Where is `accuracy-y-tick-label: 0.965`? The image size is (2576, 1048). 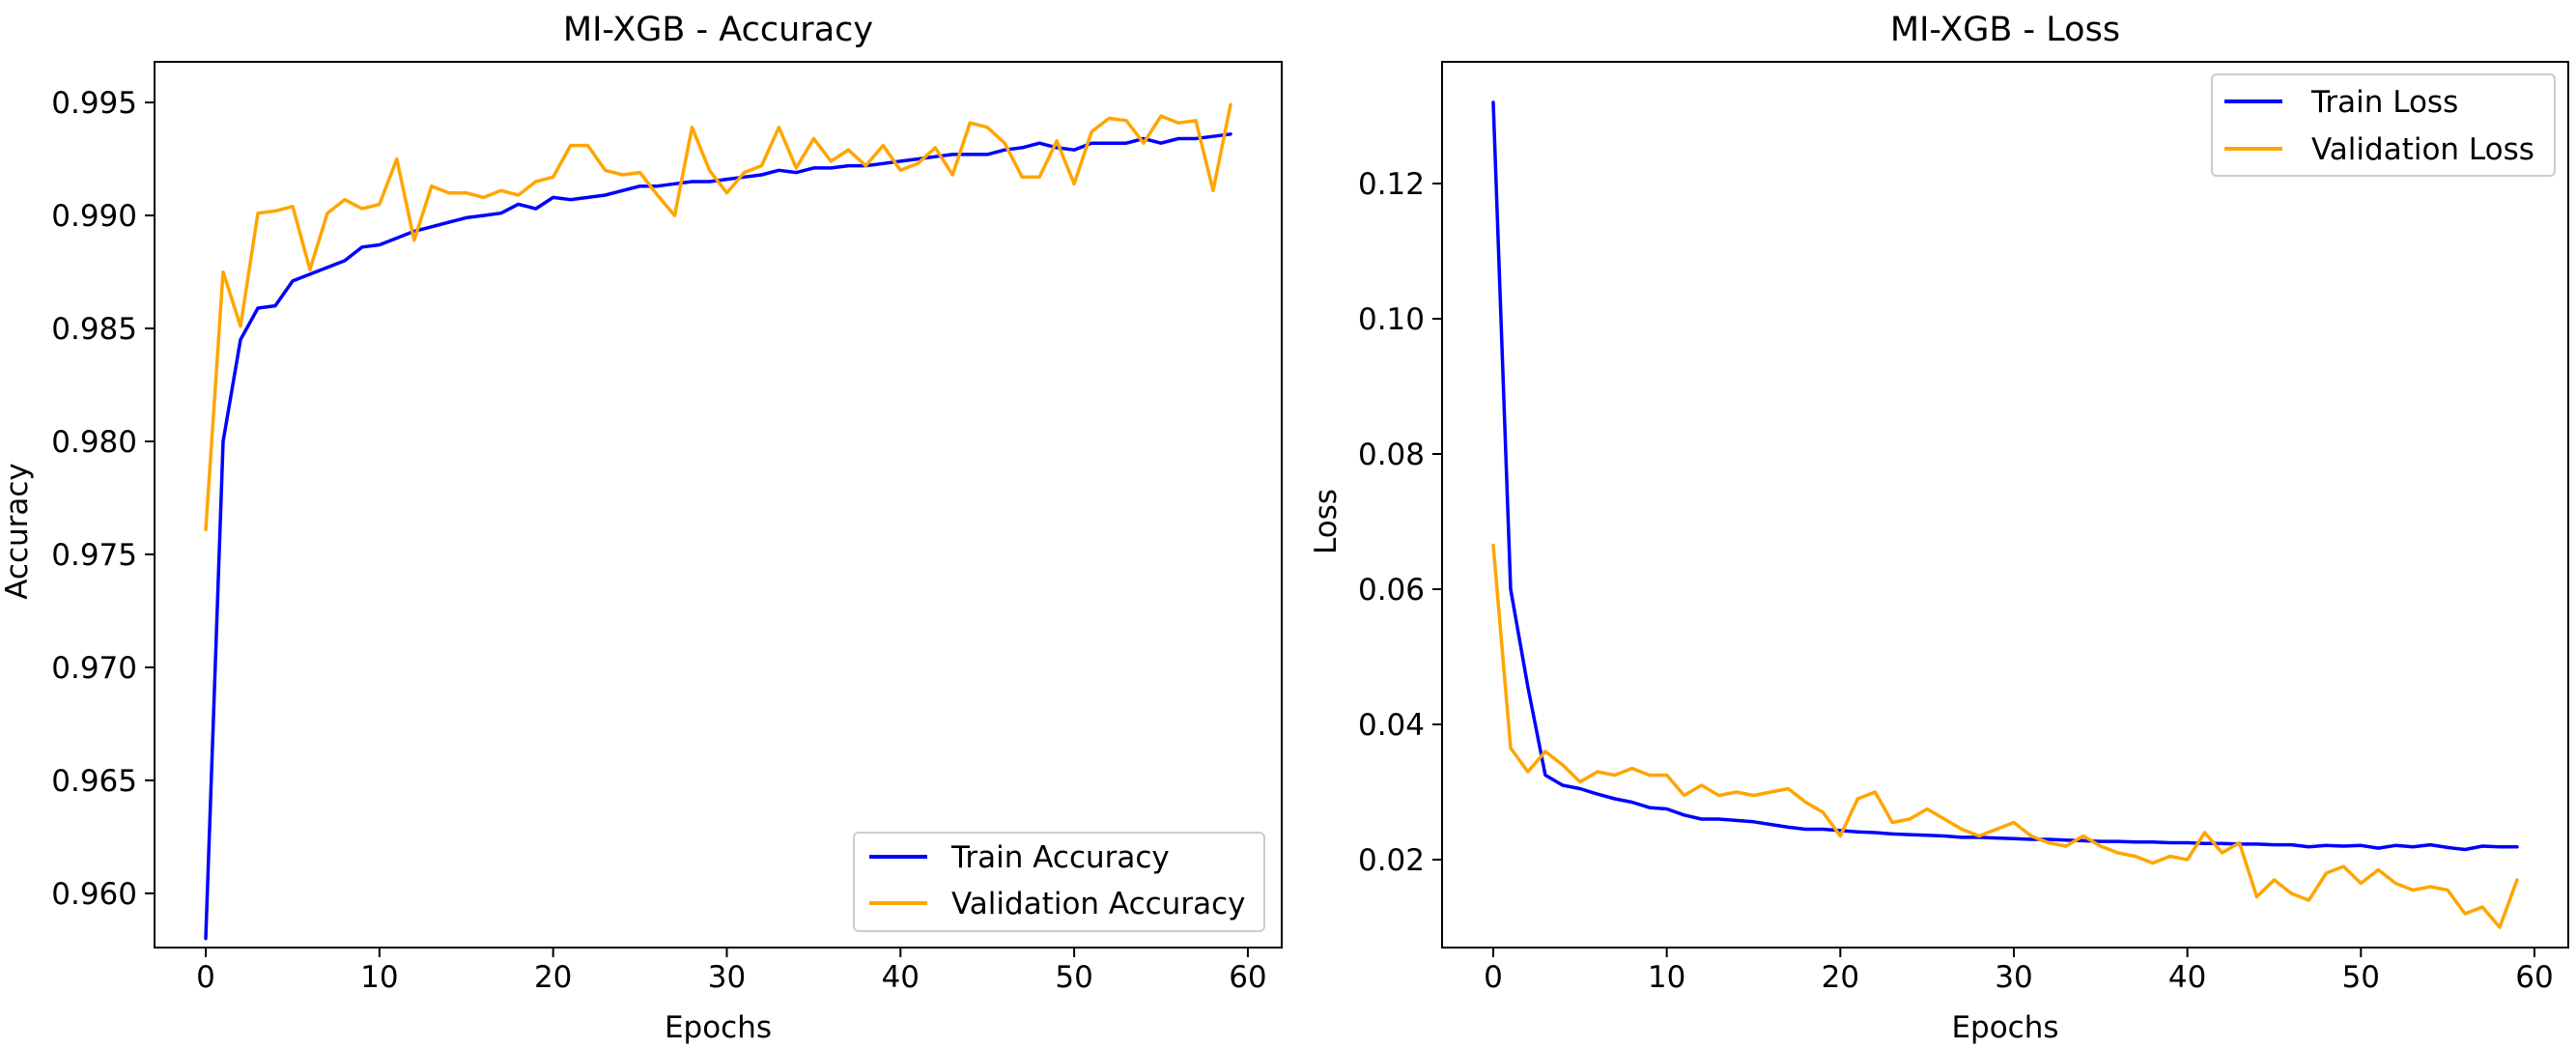 accuracy-y-tick-label: 0.965 is located at coordinates (94, 781).